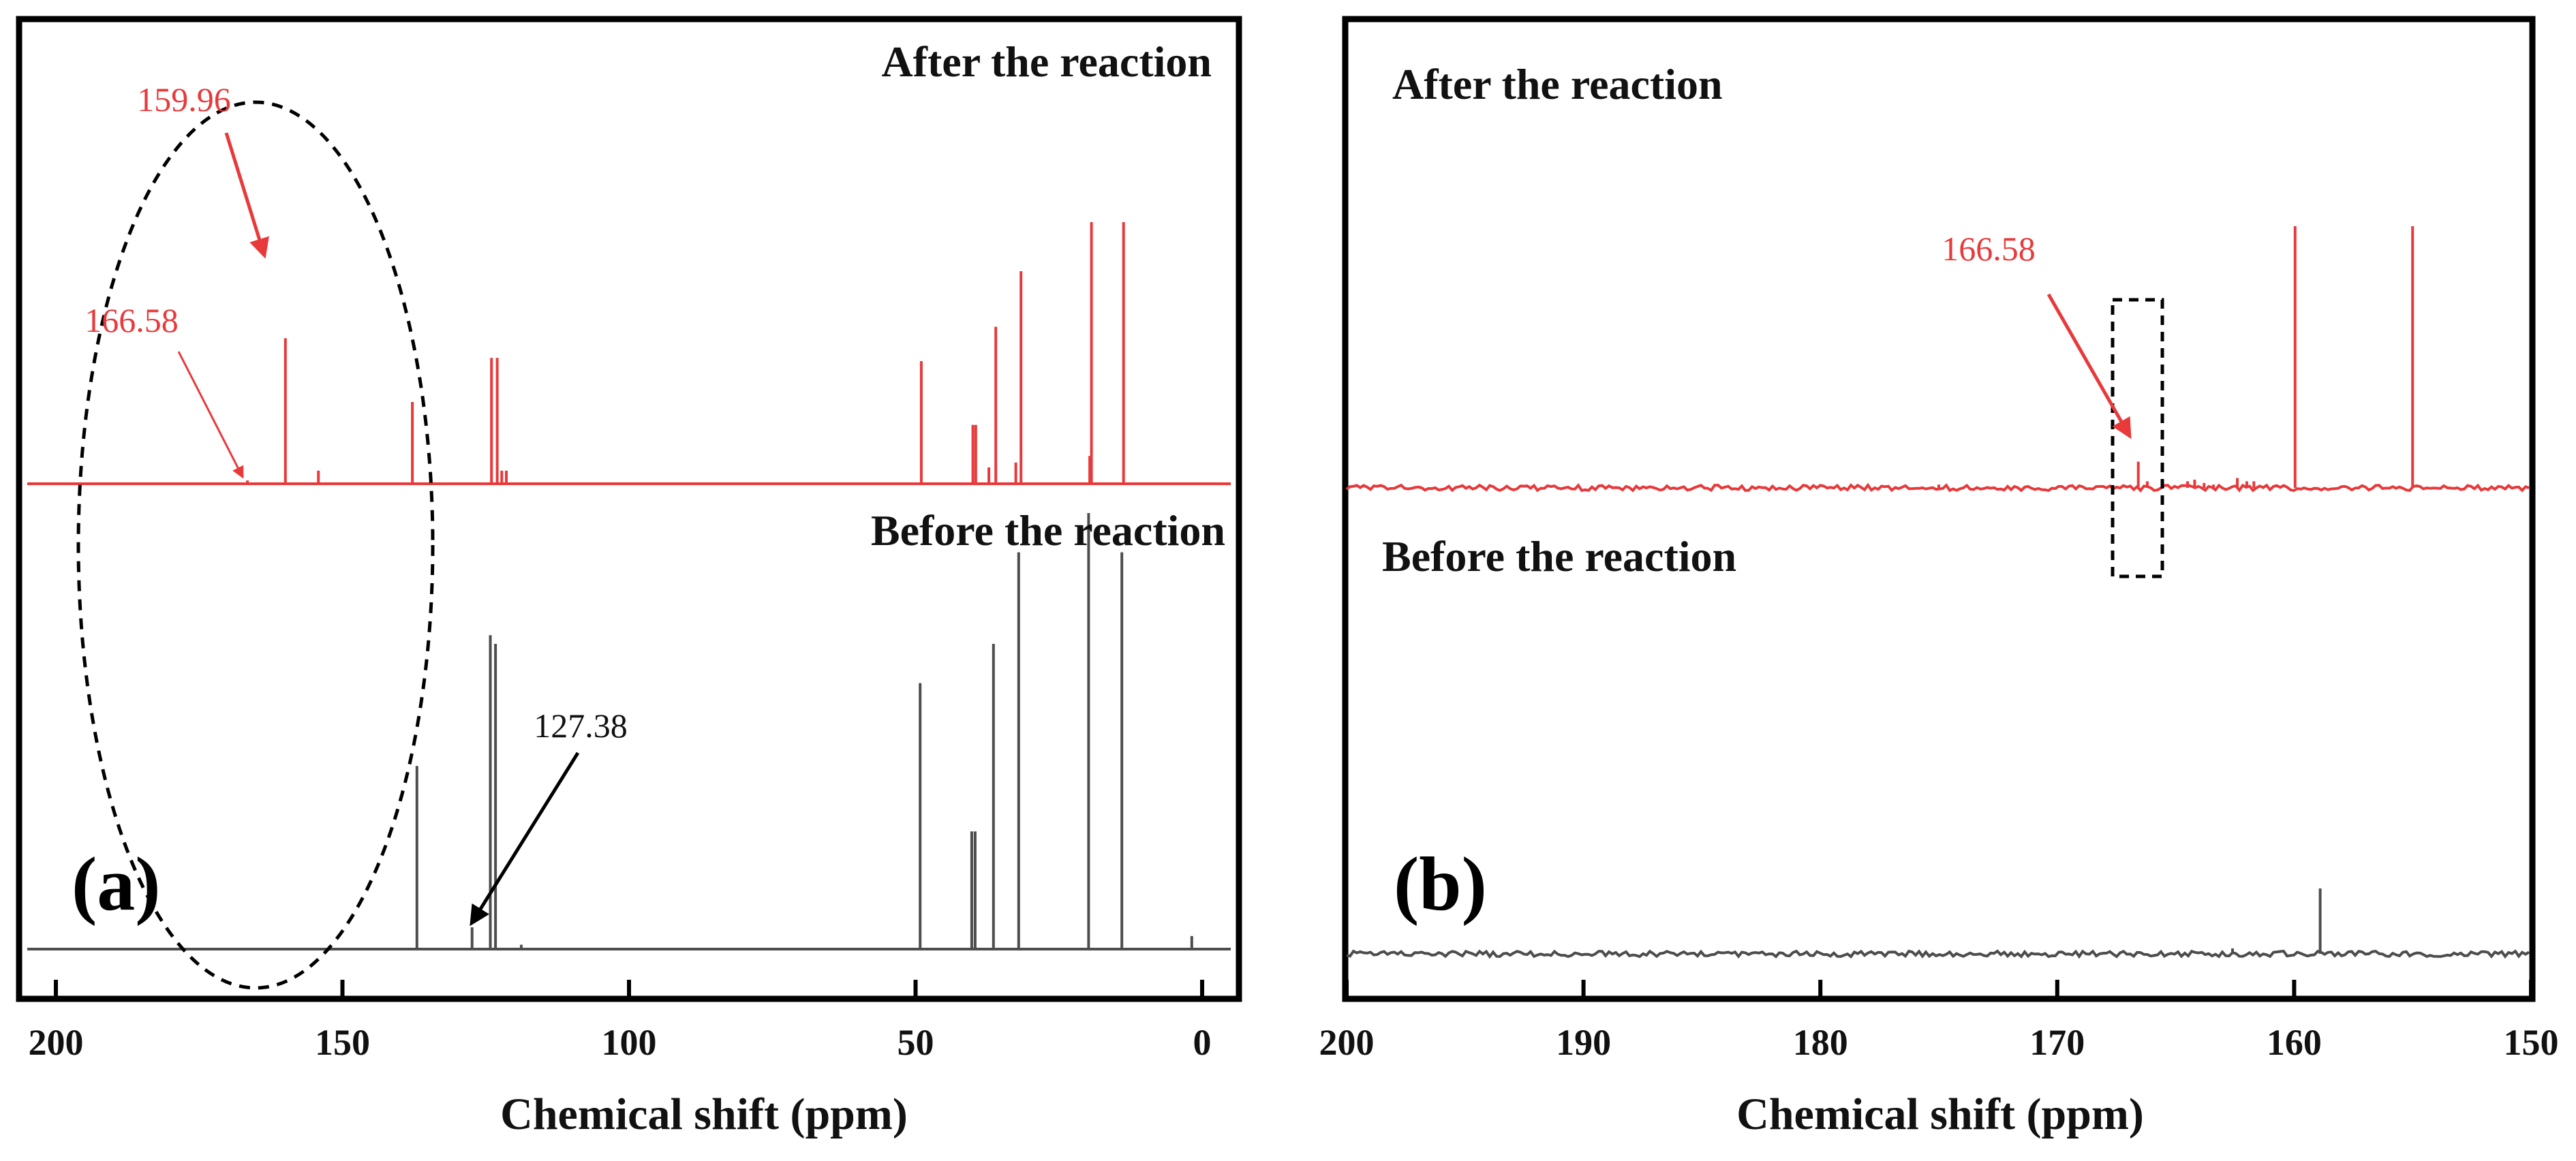 This screenshot has height=1161, width=2576. Describe the element at coordinates (1939, 1021) in the screenshot. I see `panel-b-x-ticks: 200 190 180 170 160 150` at that location.